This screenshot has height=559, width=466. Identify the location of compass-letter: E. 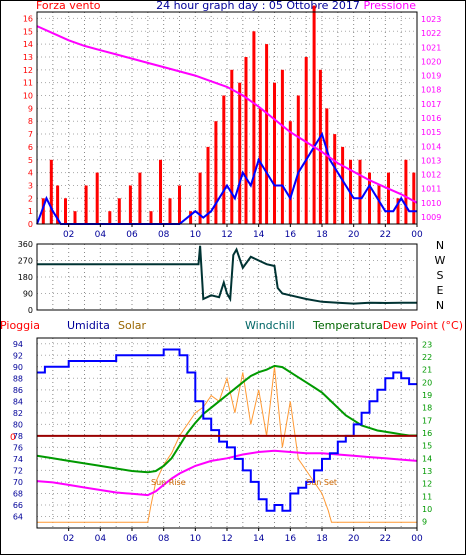
(440, 290).